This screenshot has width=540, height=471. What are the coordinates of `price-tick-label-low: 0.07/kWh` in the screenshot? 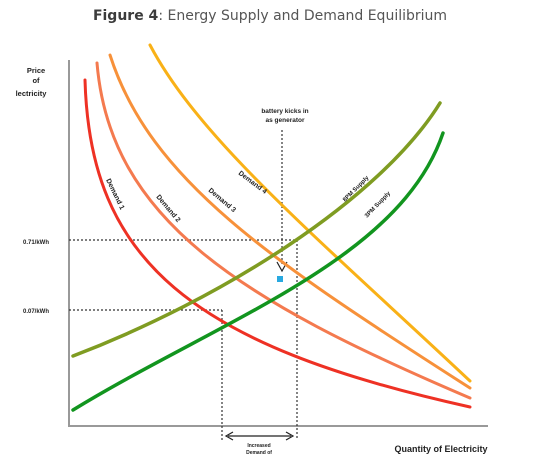 It's located at (36, 312).